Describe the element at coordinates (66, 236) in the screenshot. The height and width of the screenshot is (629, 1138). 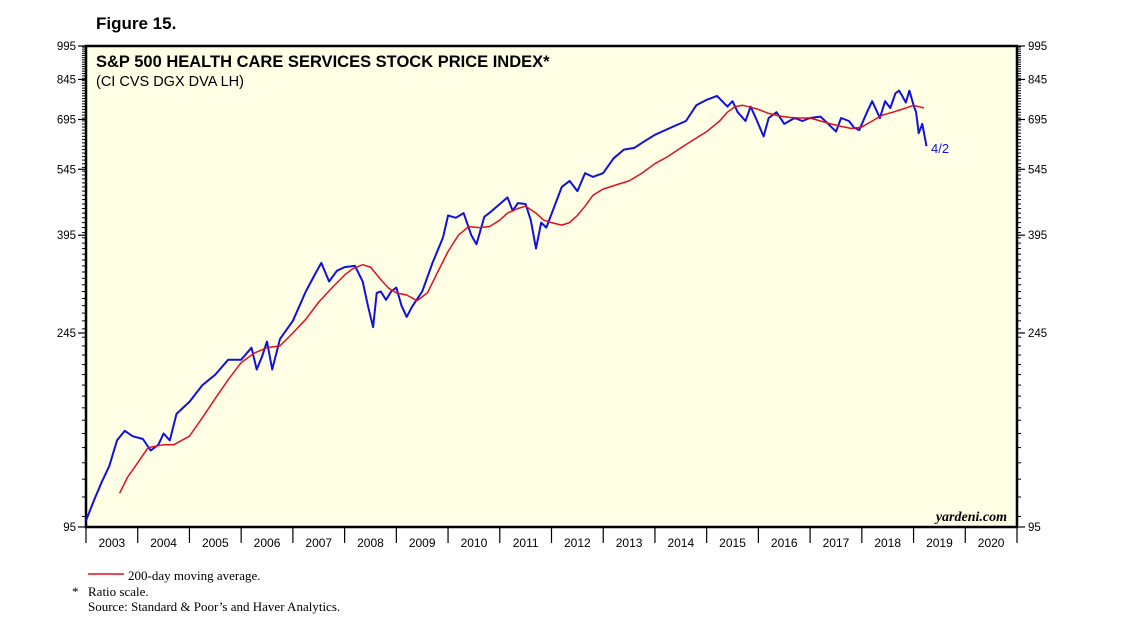
I see `y-tick-label-left: 395` at that location.